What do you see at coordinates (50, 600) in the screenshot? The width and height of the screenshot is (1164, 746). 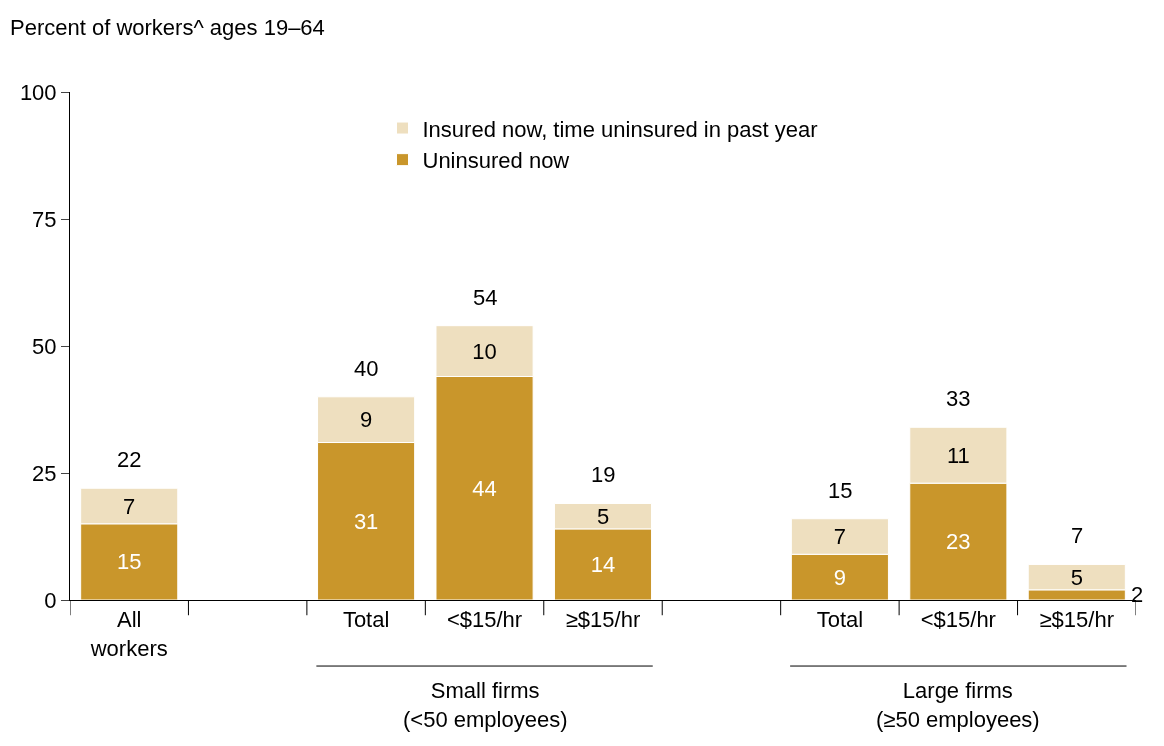 I see `y-tick-label: 0` at bounding box center [50, 600].